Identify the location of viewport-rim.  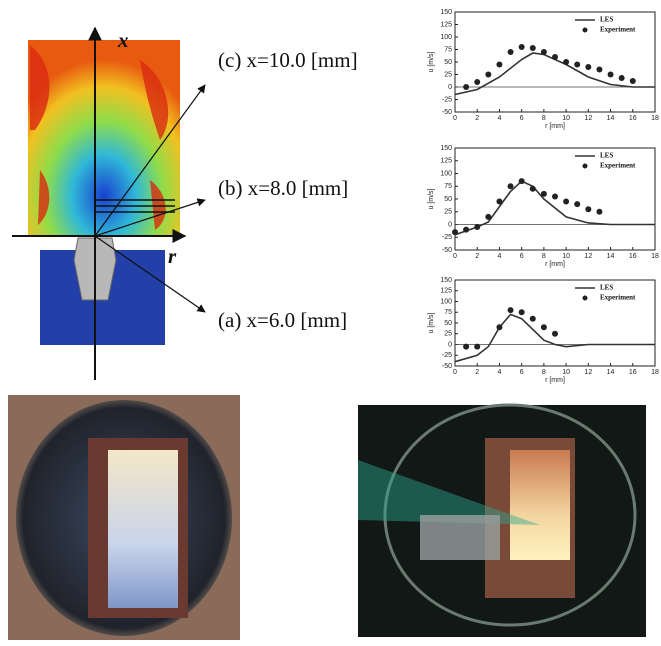
(510, 515).